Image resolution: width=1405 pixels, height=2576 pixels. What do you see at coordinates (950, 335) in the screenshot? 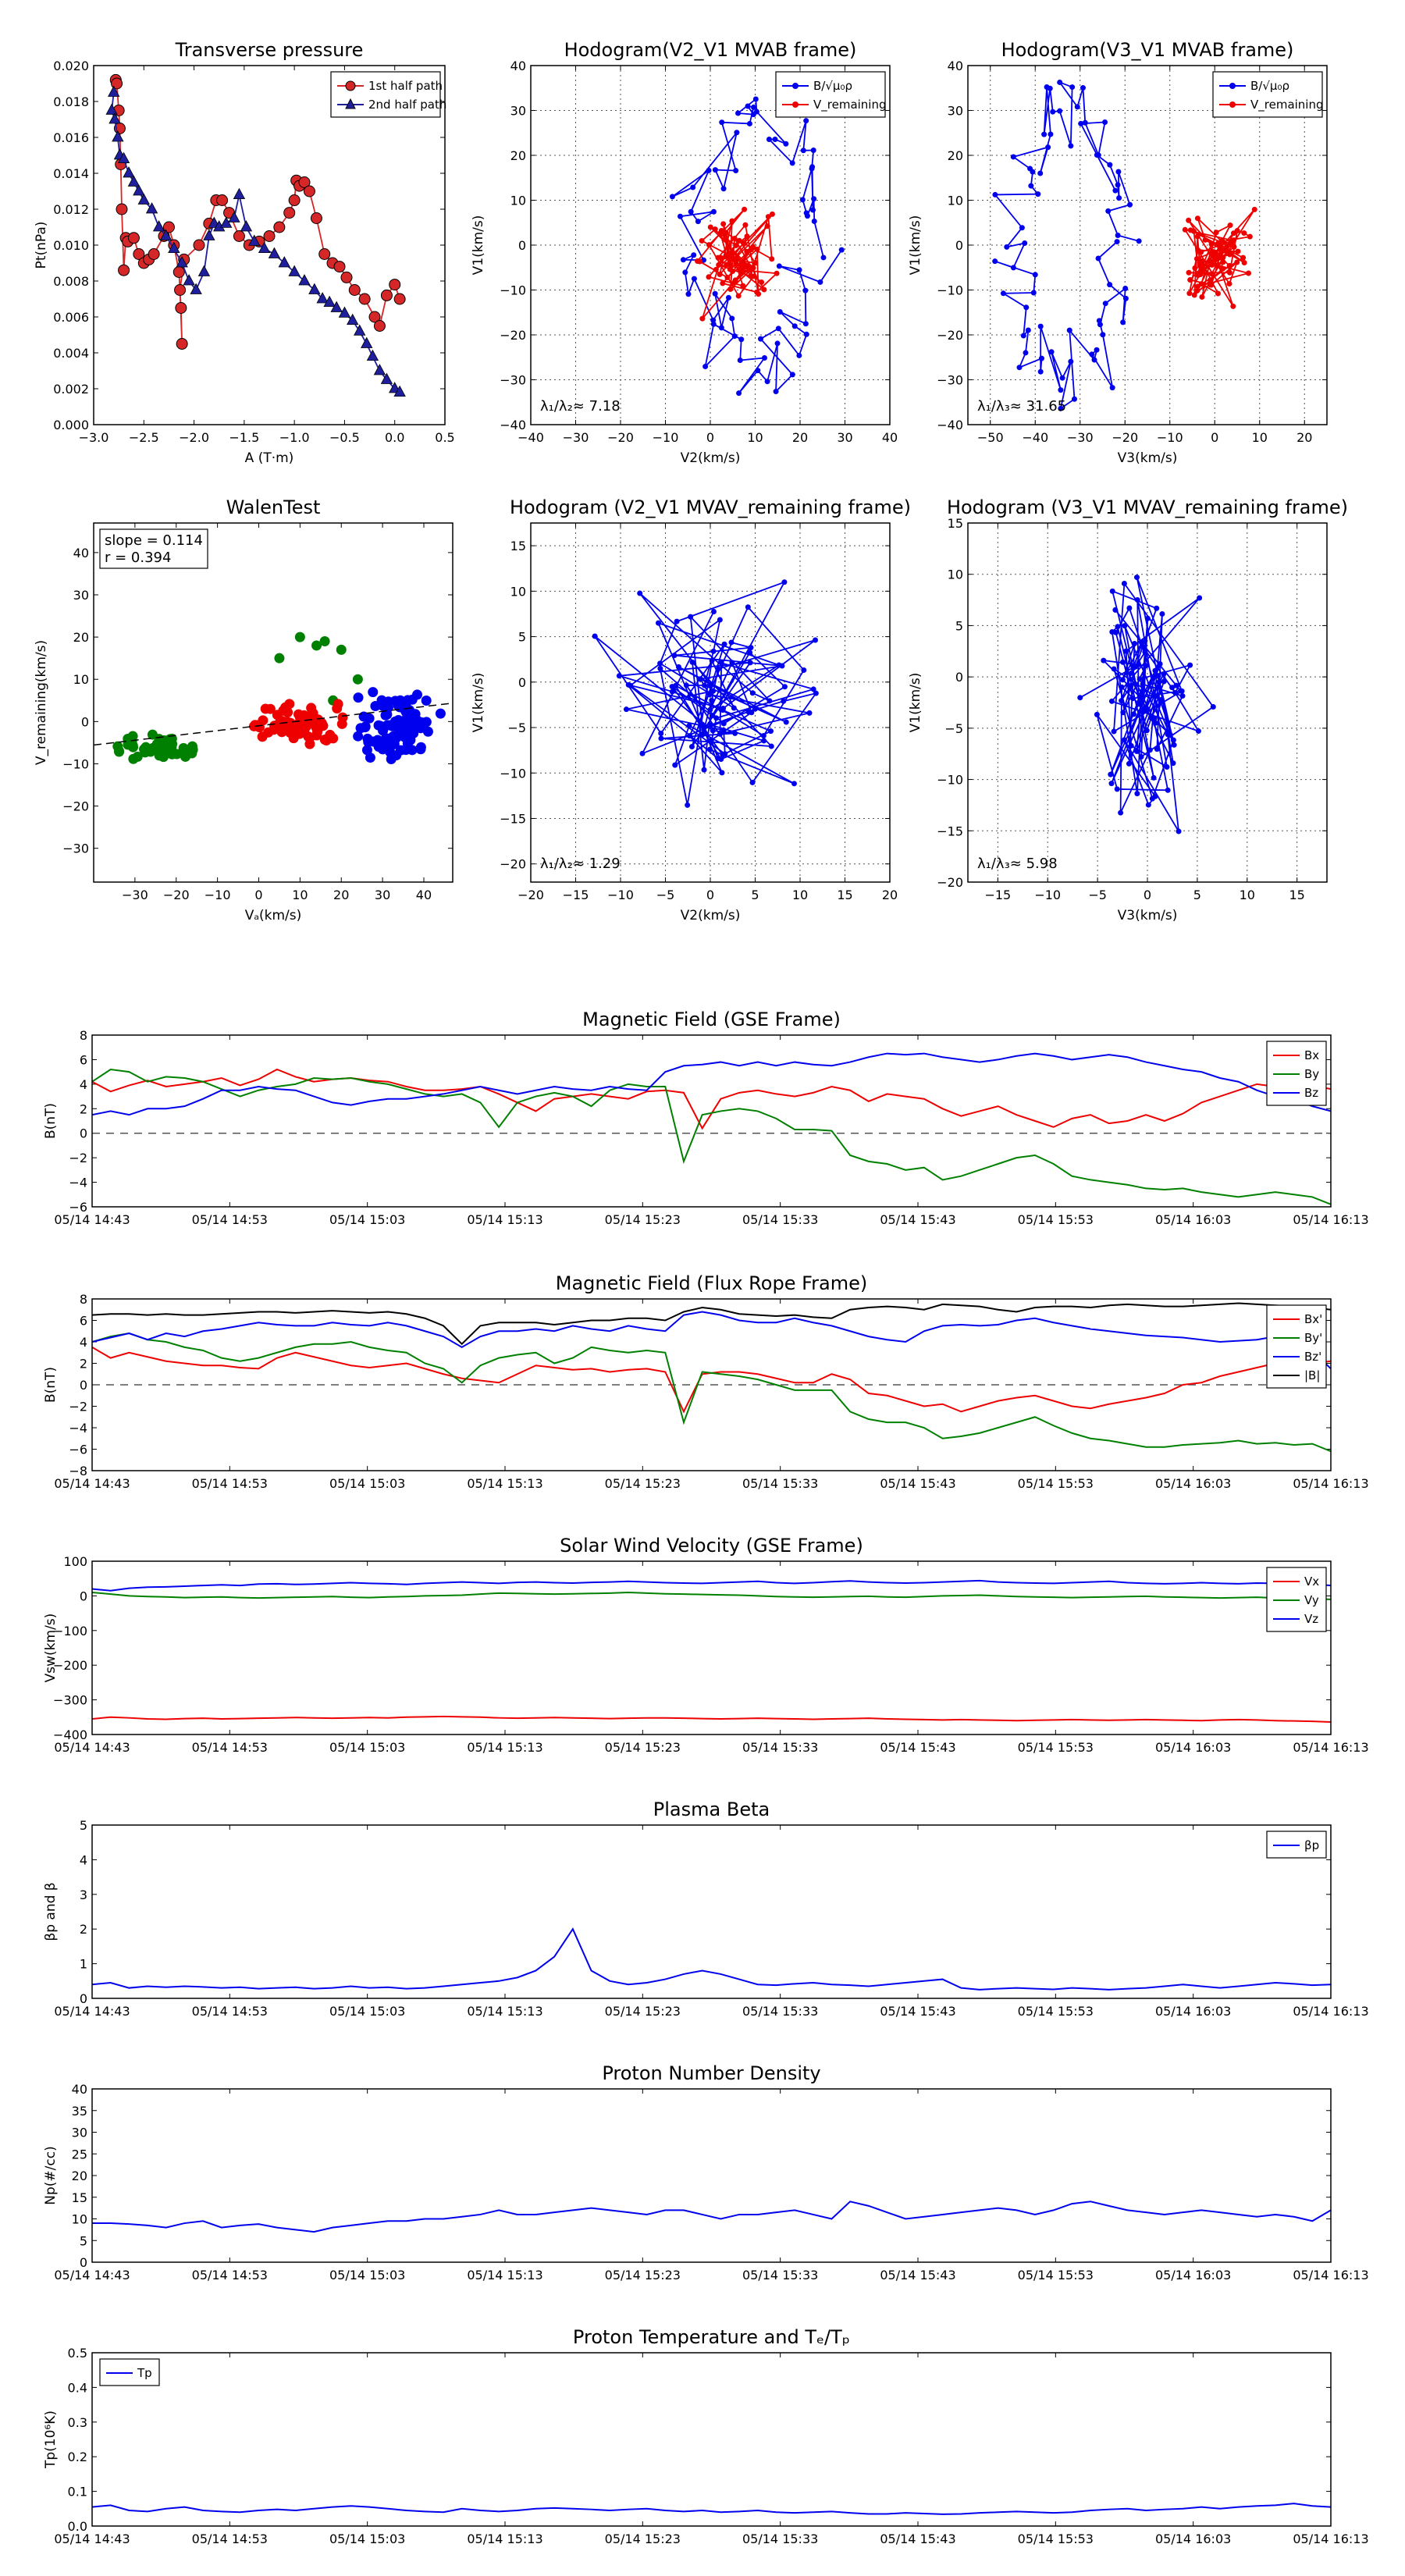
I see `y-tick-label: −20` at bounding box center [950, 335].